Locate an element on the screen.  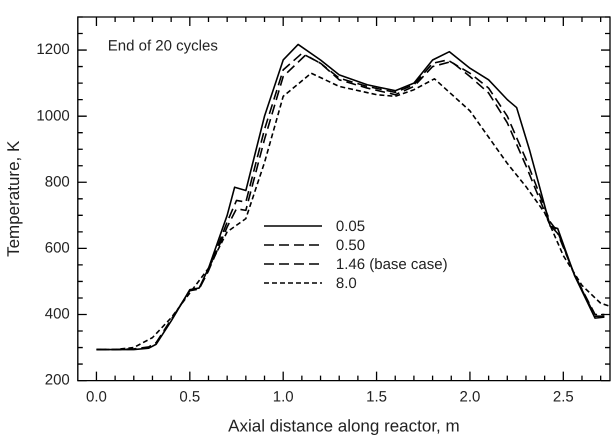
legend-label: 8.0 is located at coordinates (346, 283).